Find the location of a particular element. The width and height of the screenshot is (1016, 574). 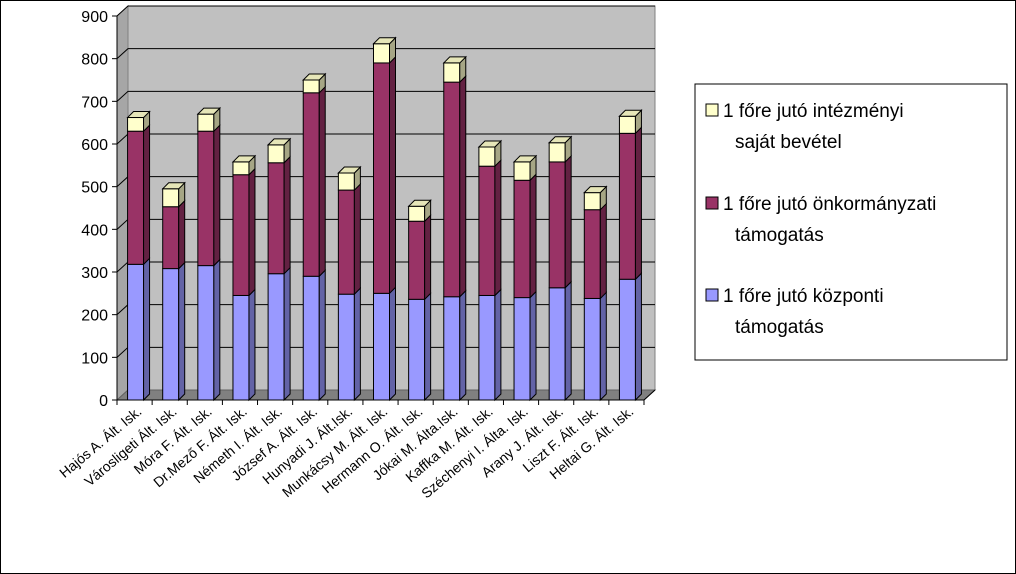

legend-entry: 1 főre jutó intézményi saját bevétel is located at coordinates (804, 127).